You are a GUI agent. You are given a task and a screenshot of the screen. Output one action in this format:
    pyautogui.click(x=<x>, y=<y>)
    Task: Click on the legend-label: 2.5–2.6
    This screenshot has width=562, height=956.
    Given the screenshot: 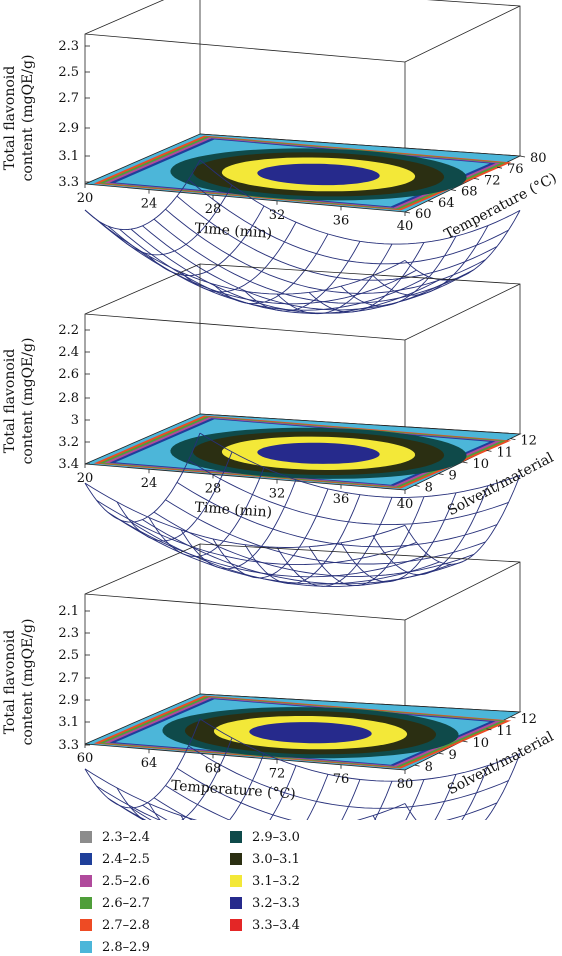 What is the action you would take?
    pyautogui.click(x=126, y=881)
    